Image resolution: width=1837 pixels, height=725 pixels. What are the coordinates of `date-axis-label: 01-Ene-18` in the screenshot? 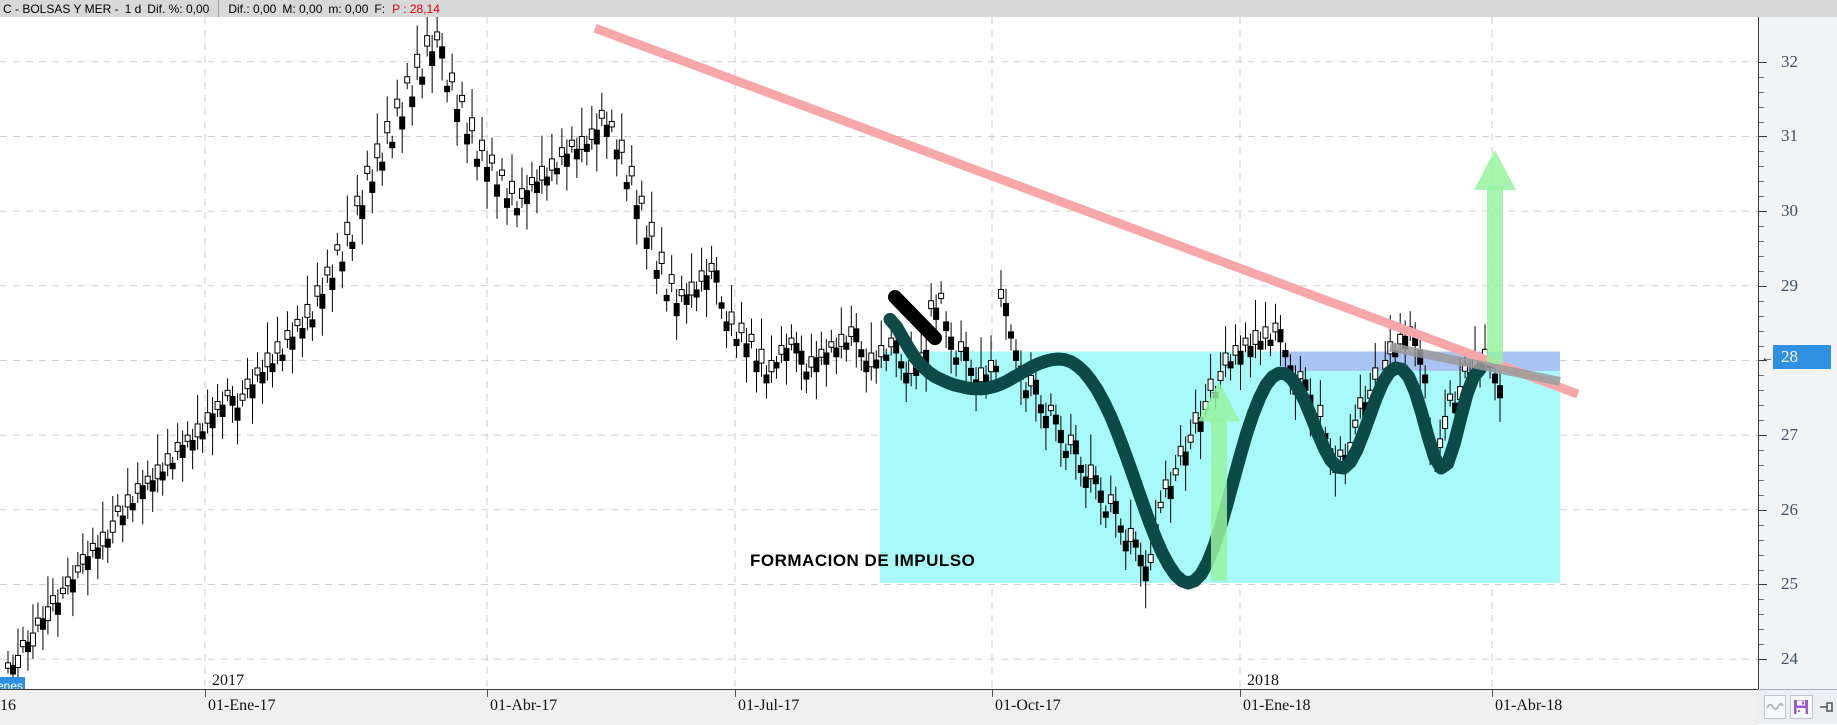 It's located at (1277, 705).